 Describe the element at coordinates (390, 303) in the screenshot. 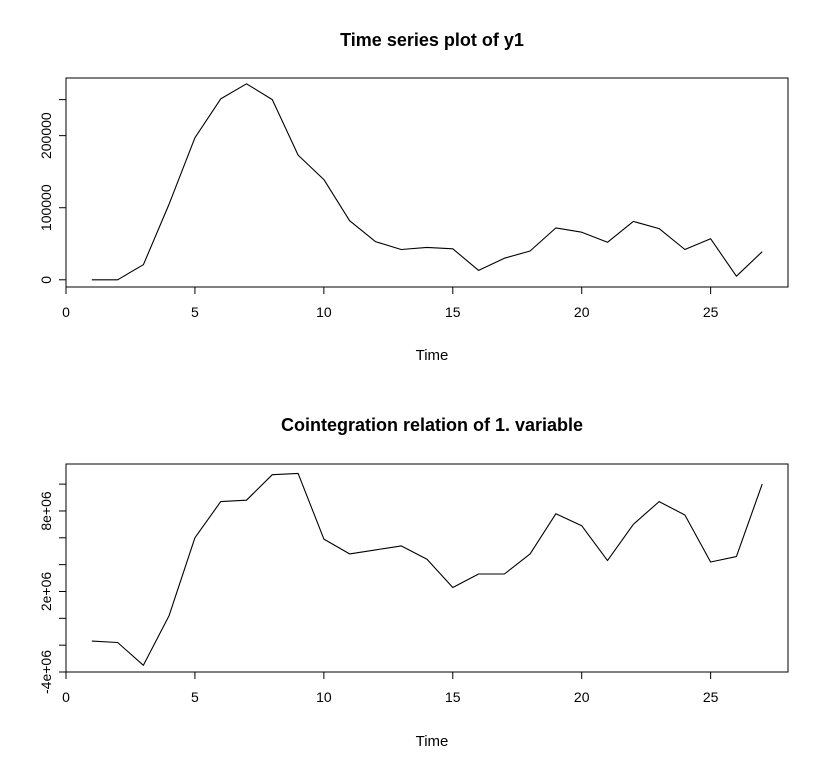

I see `x-axis-y1: 0 5 10 15 20 25` at that location.